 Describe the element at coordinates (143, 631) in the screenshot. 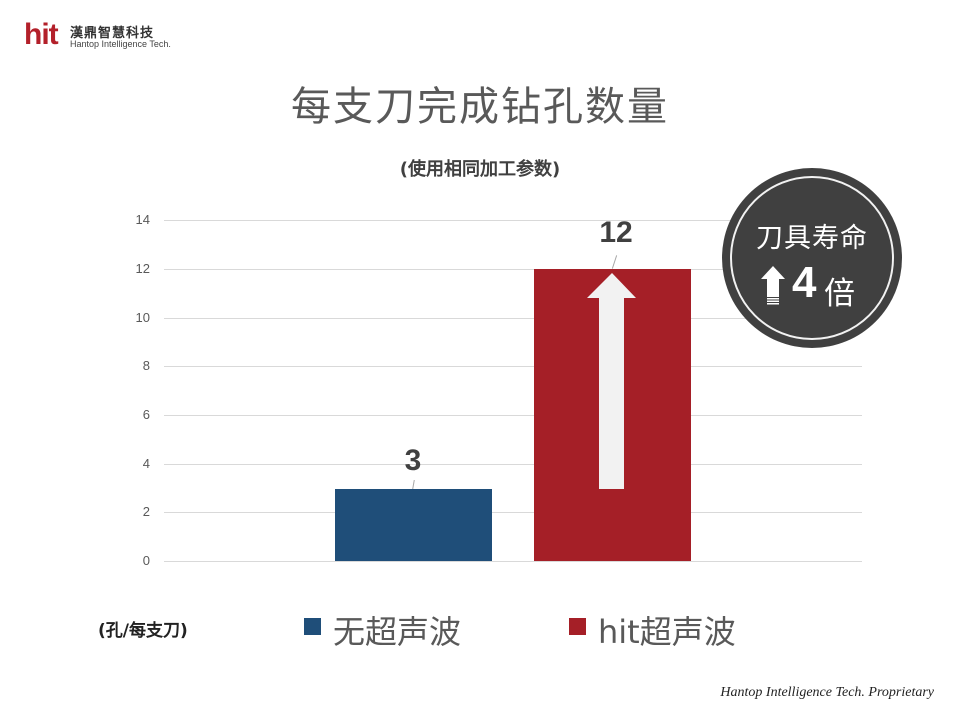

I see `y-axis-unit-label: (孔/每支刀)` at that location.